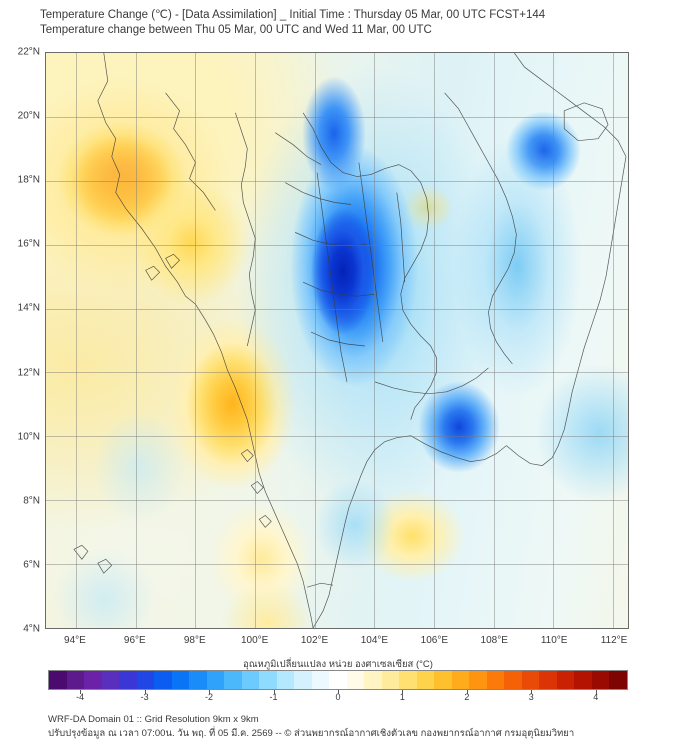 This screenshot has height=756, width=676. Describe the element at coordinates (554, 640) in the screenshot. I see `x-tick-110e: 110°E` at that location.